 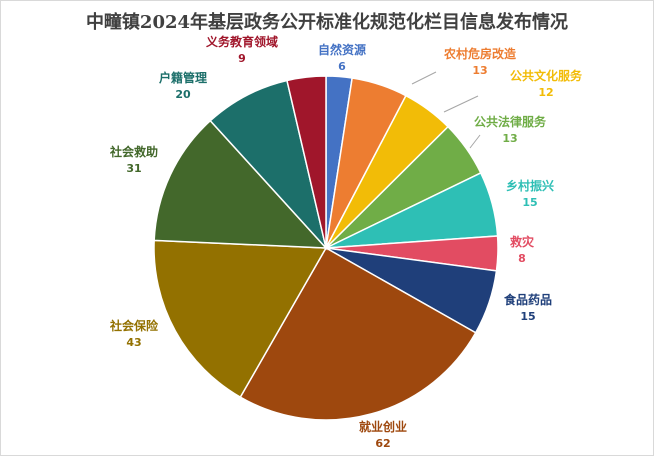 I want to click on slice-label-11: 户籍管理, so click(x=183, y=77).